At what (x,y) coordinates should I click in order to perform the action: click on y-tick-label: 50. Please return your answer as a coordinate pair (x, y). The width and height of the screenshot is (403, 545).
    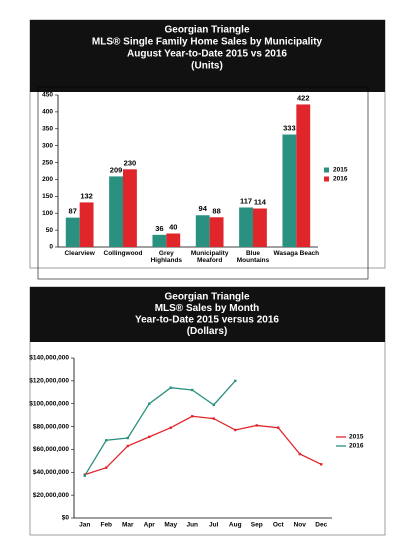
    Looking at the image, I should click on (50, 230).